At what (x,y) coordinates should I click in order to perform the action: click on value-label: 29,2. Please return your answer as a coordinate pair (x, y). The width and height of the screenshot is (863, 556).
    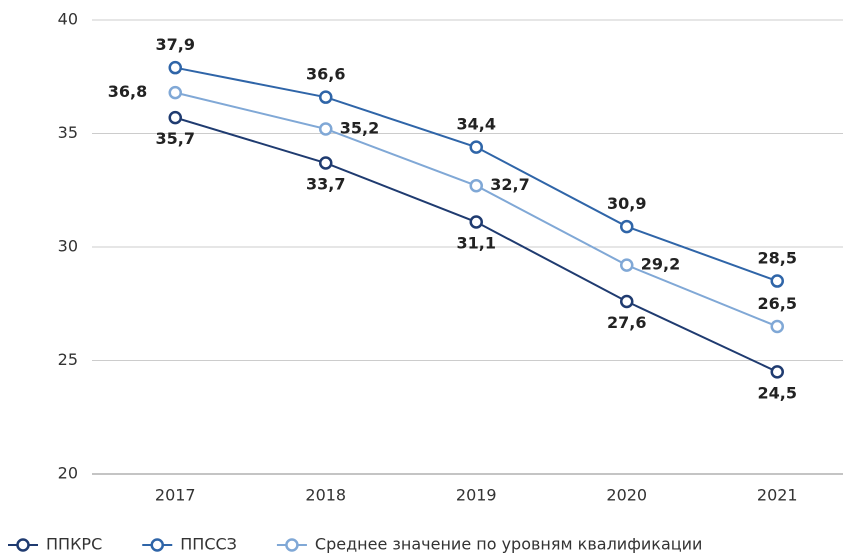
    Looking at the image, I should click on (660, 264).